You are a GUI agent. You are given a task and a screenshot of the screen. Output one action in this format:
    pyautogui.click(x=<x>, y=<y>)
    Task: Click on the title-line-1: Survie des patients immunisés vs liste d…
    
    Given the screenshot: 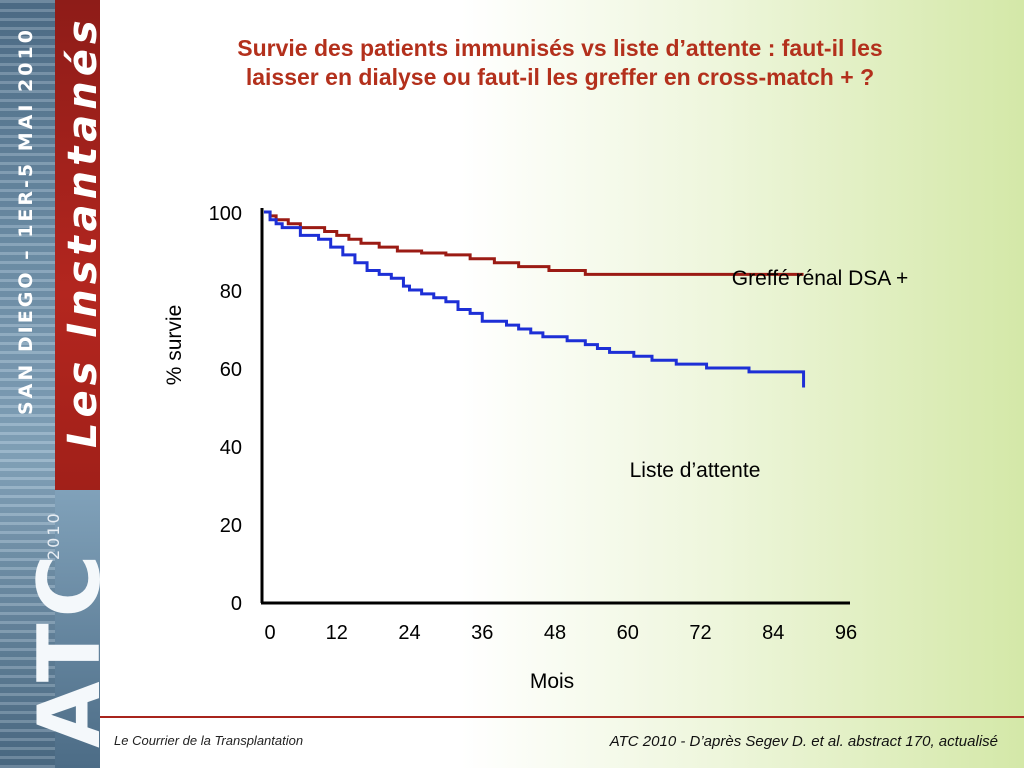 What is the action you would take?
    pyautogui.click(x=560, y=48)
    